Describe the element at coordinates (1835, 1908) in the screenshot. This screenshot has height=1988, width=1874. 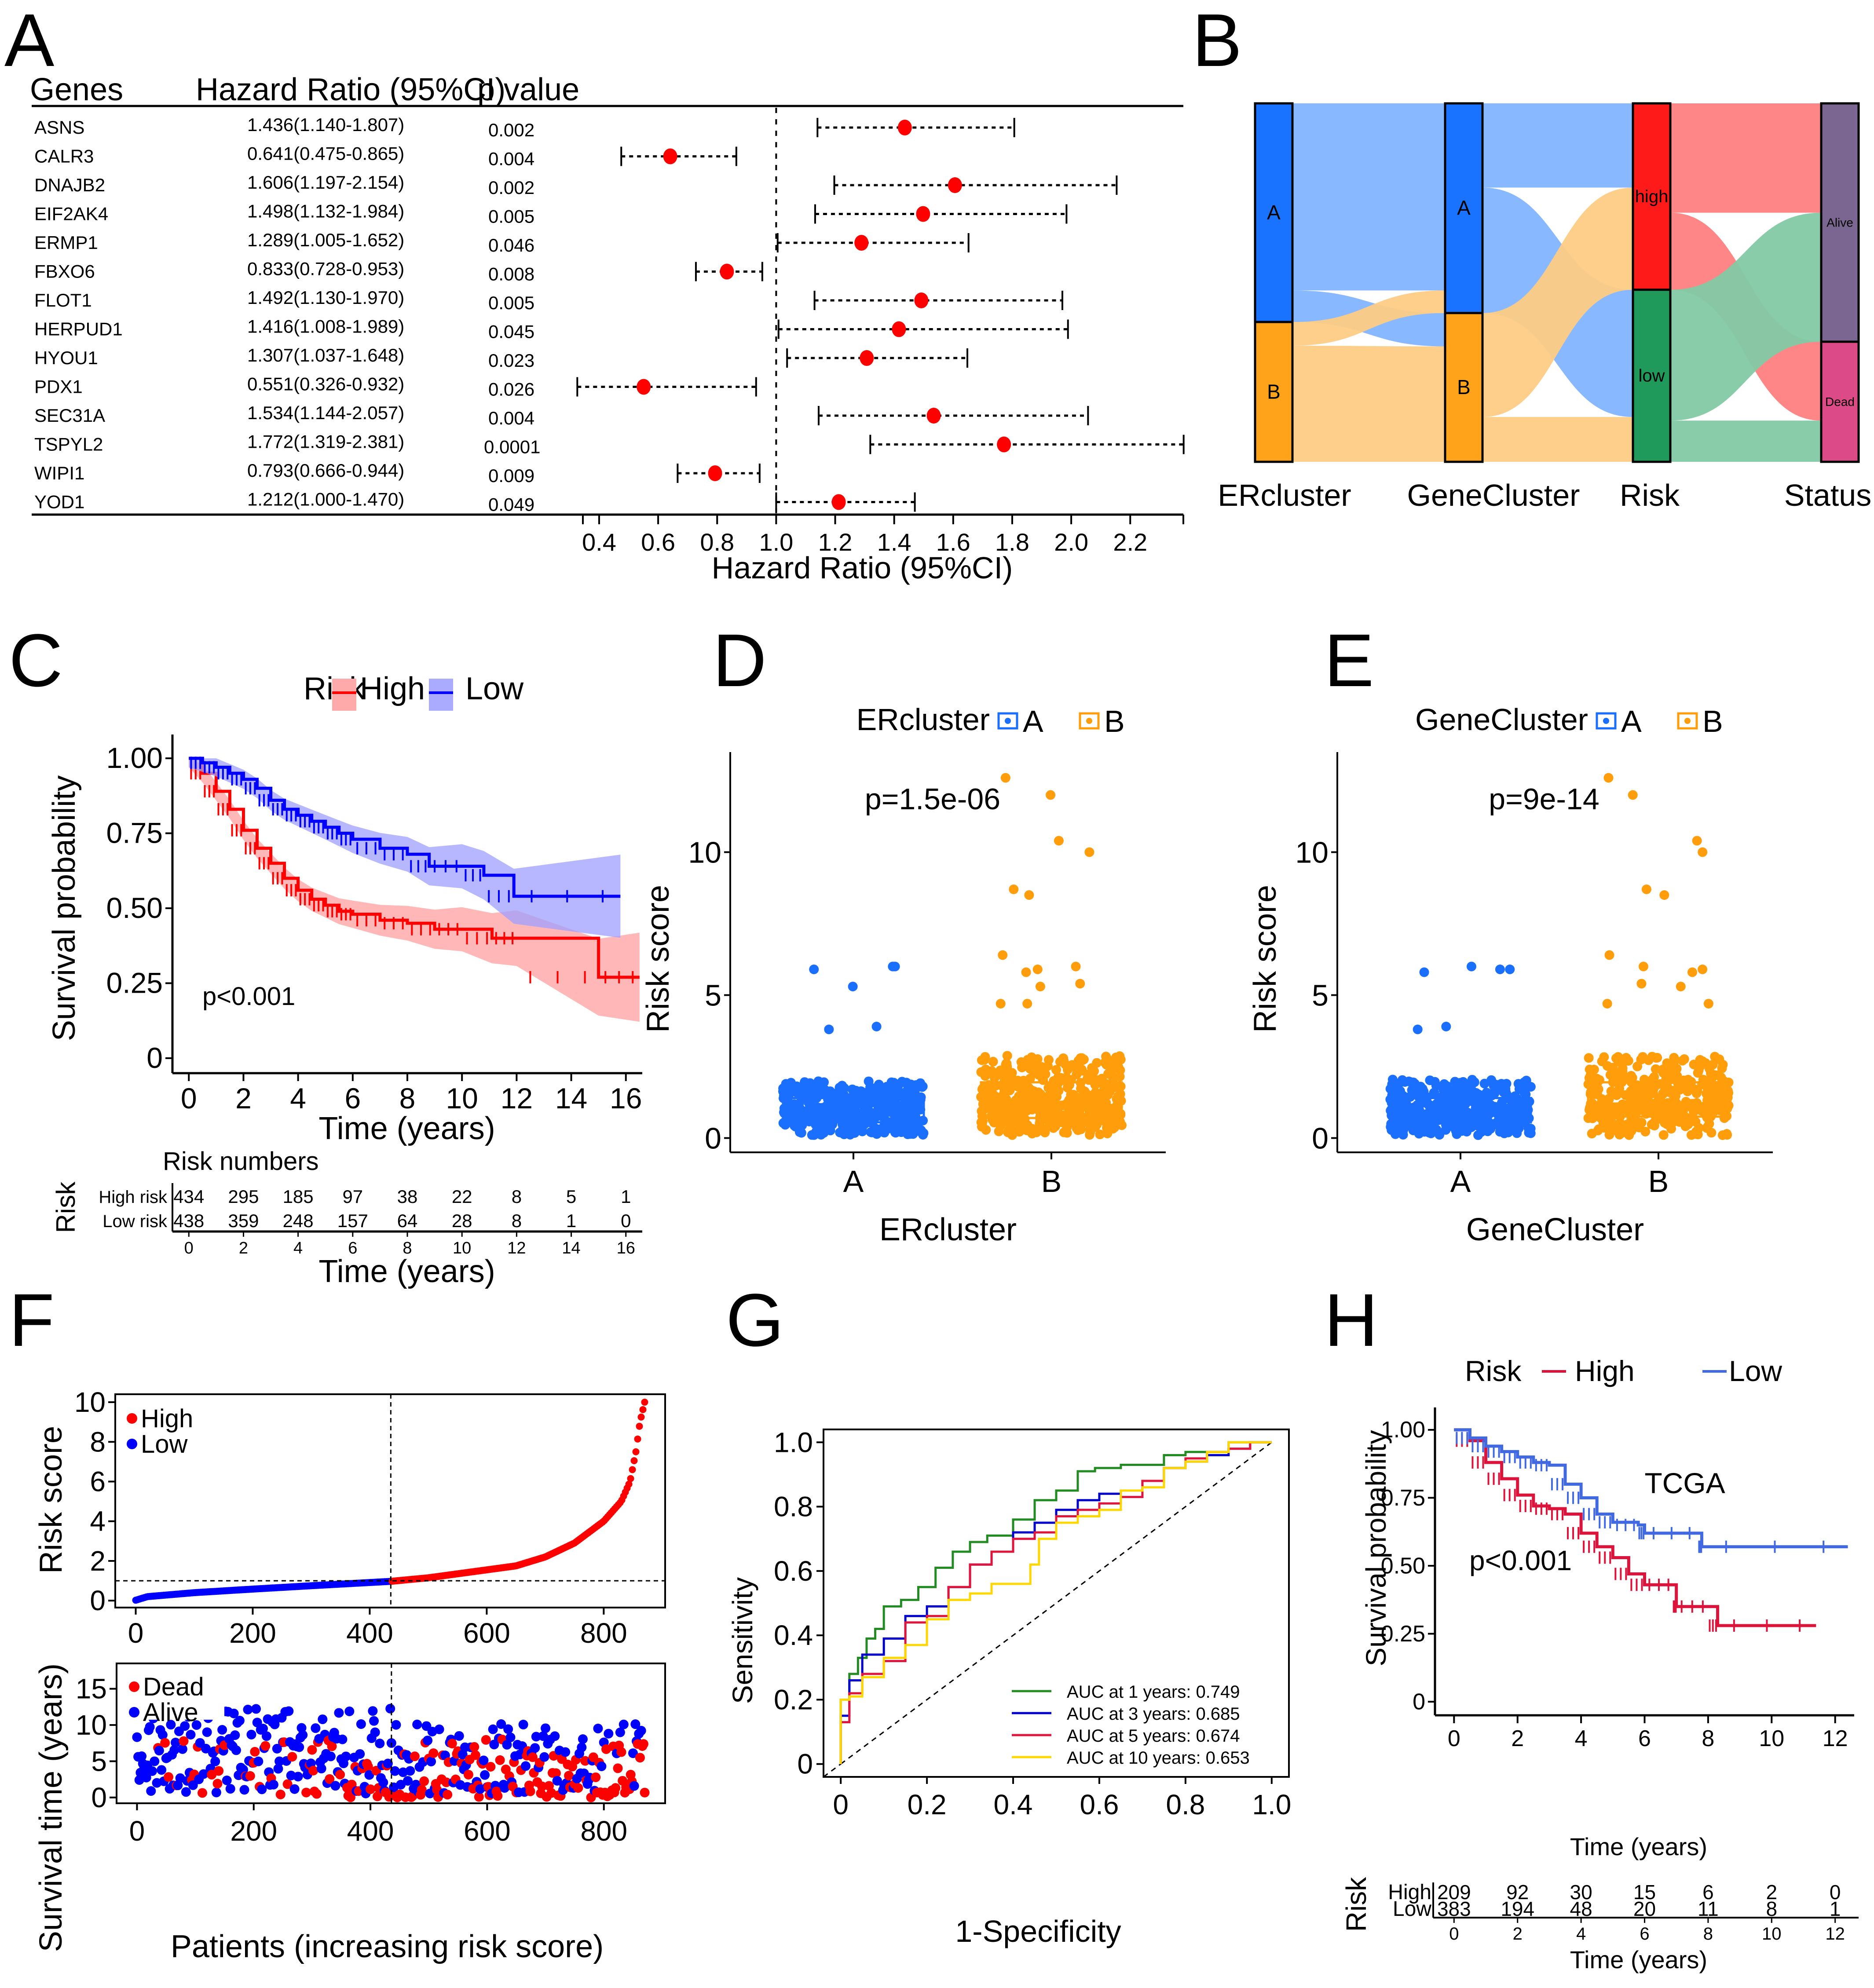
I see `risk-table-value: 1` at that location.